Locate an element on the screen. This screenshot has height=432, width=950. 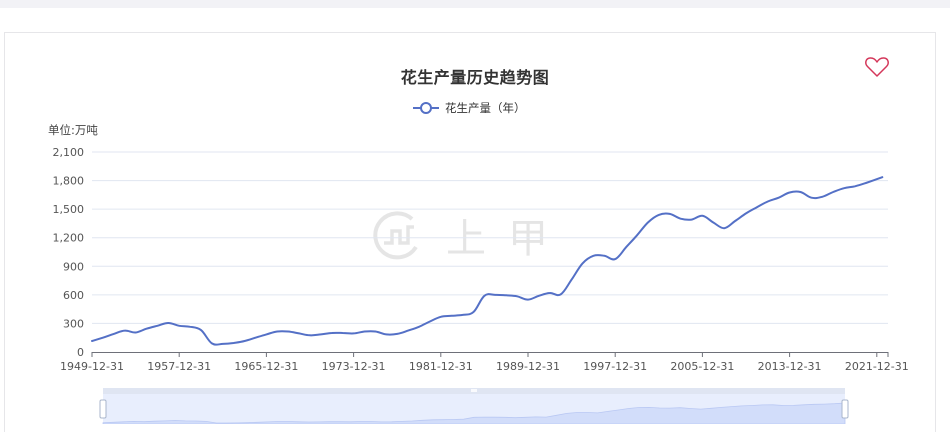
y-axis-unit-label: 单位:万吨 is located at coordinates (73, 130).